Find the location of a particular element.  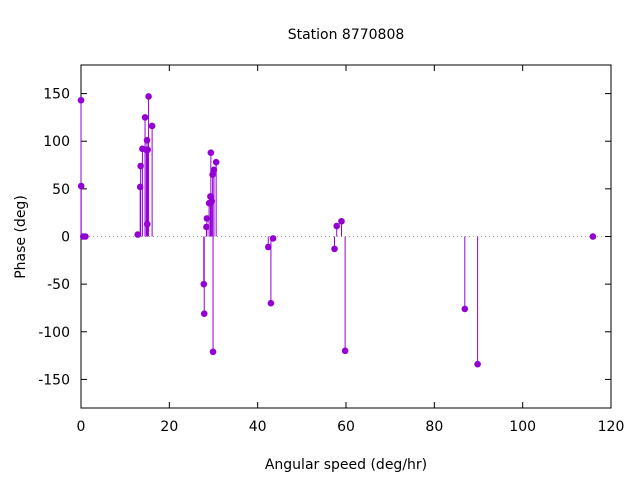

x-tick-label: 80 is located at coordinates (434, 427).